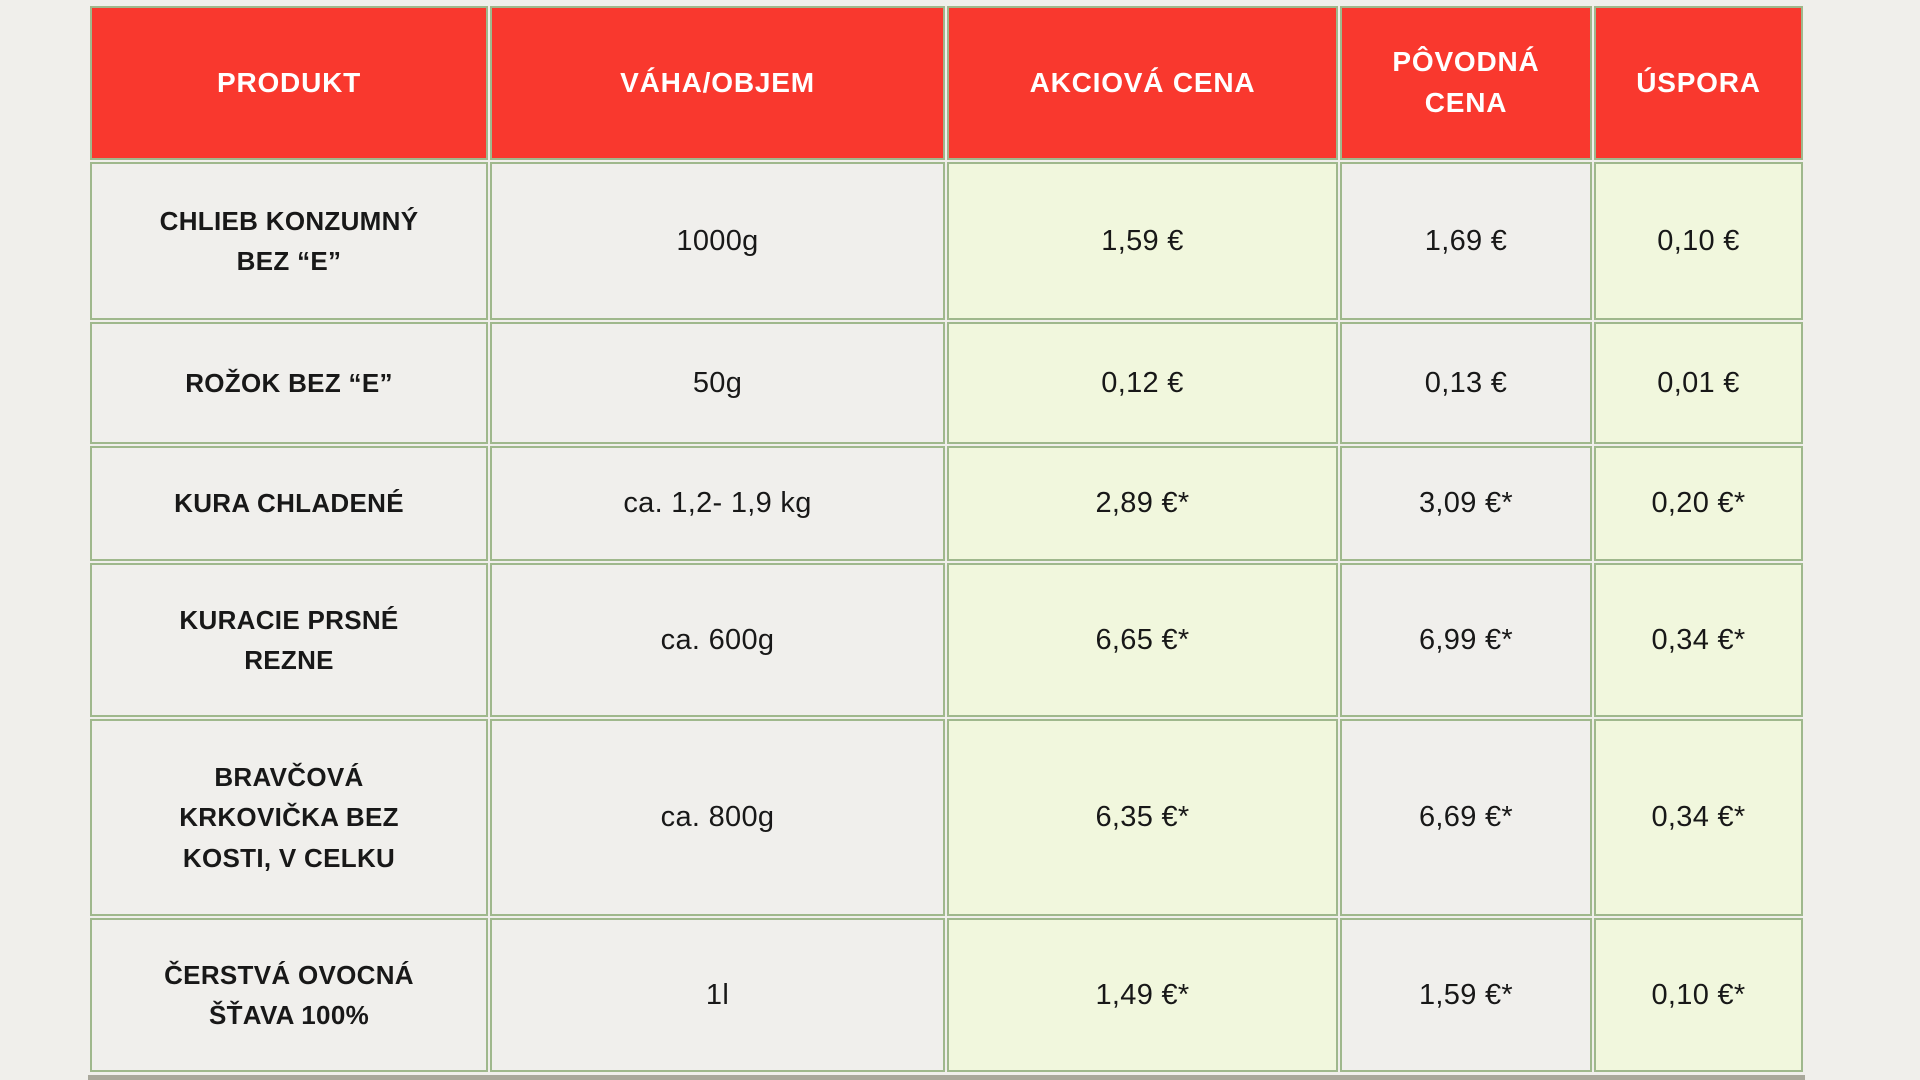 The width and height of the screenshot is (1920, 1080). What do you see at coordinates (1466, 995) in the screenshot?
I see `original-price-cell: 1,59 €*` at bounding box center [1466, 995].